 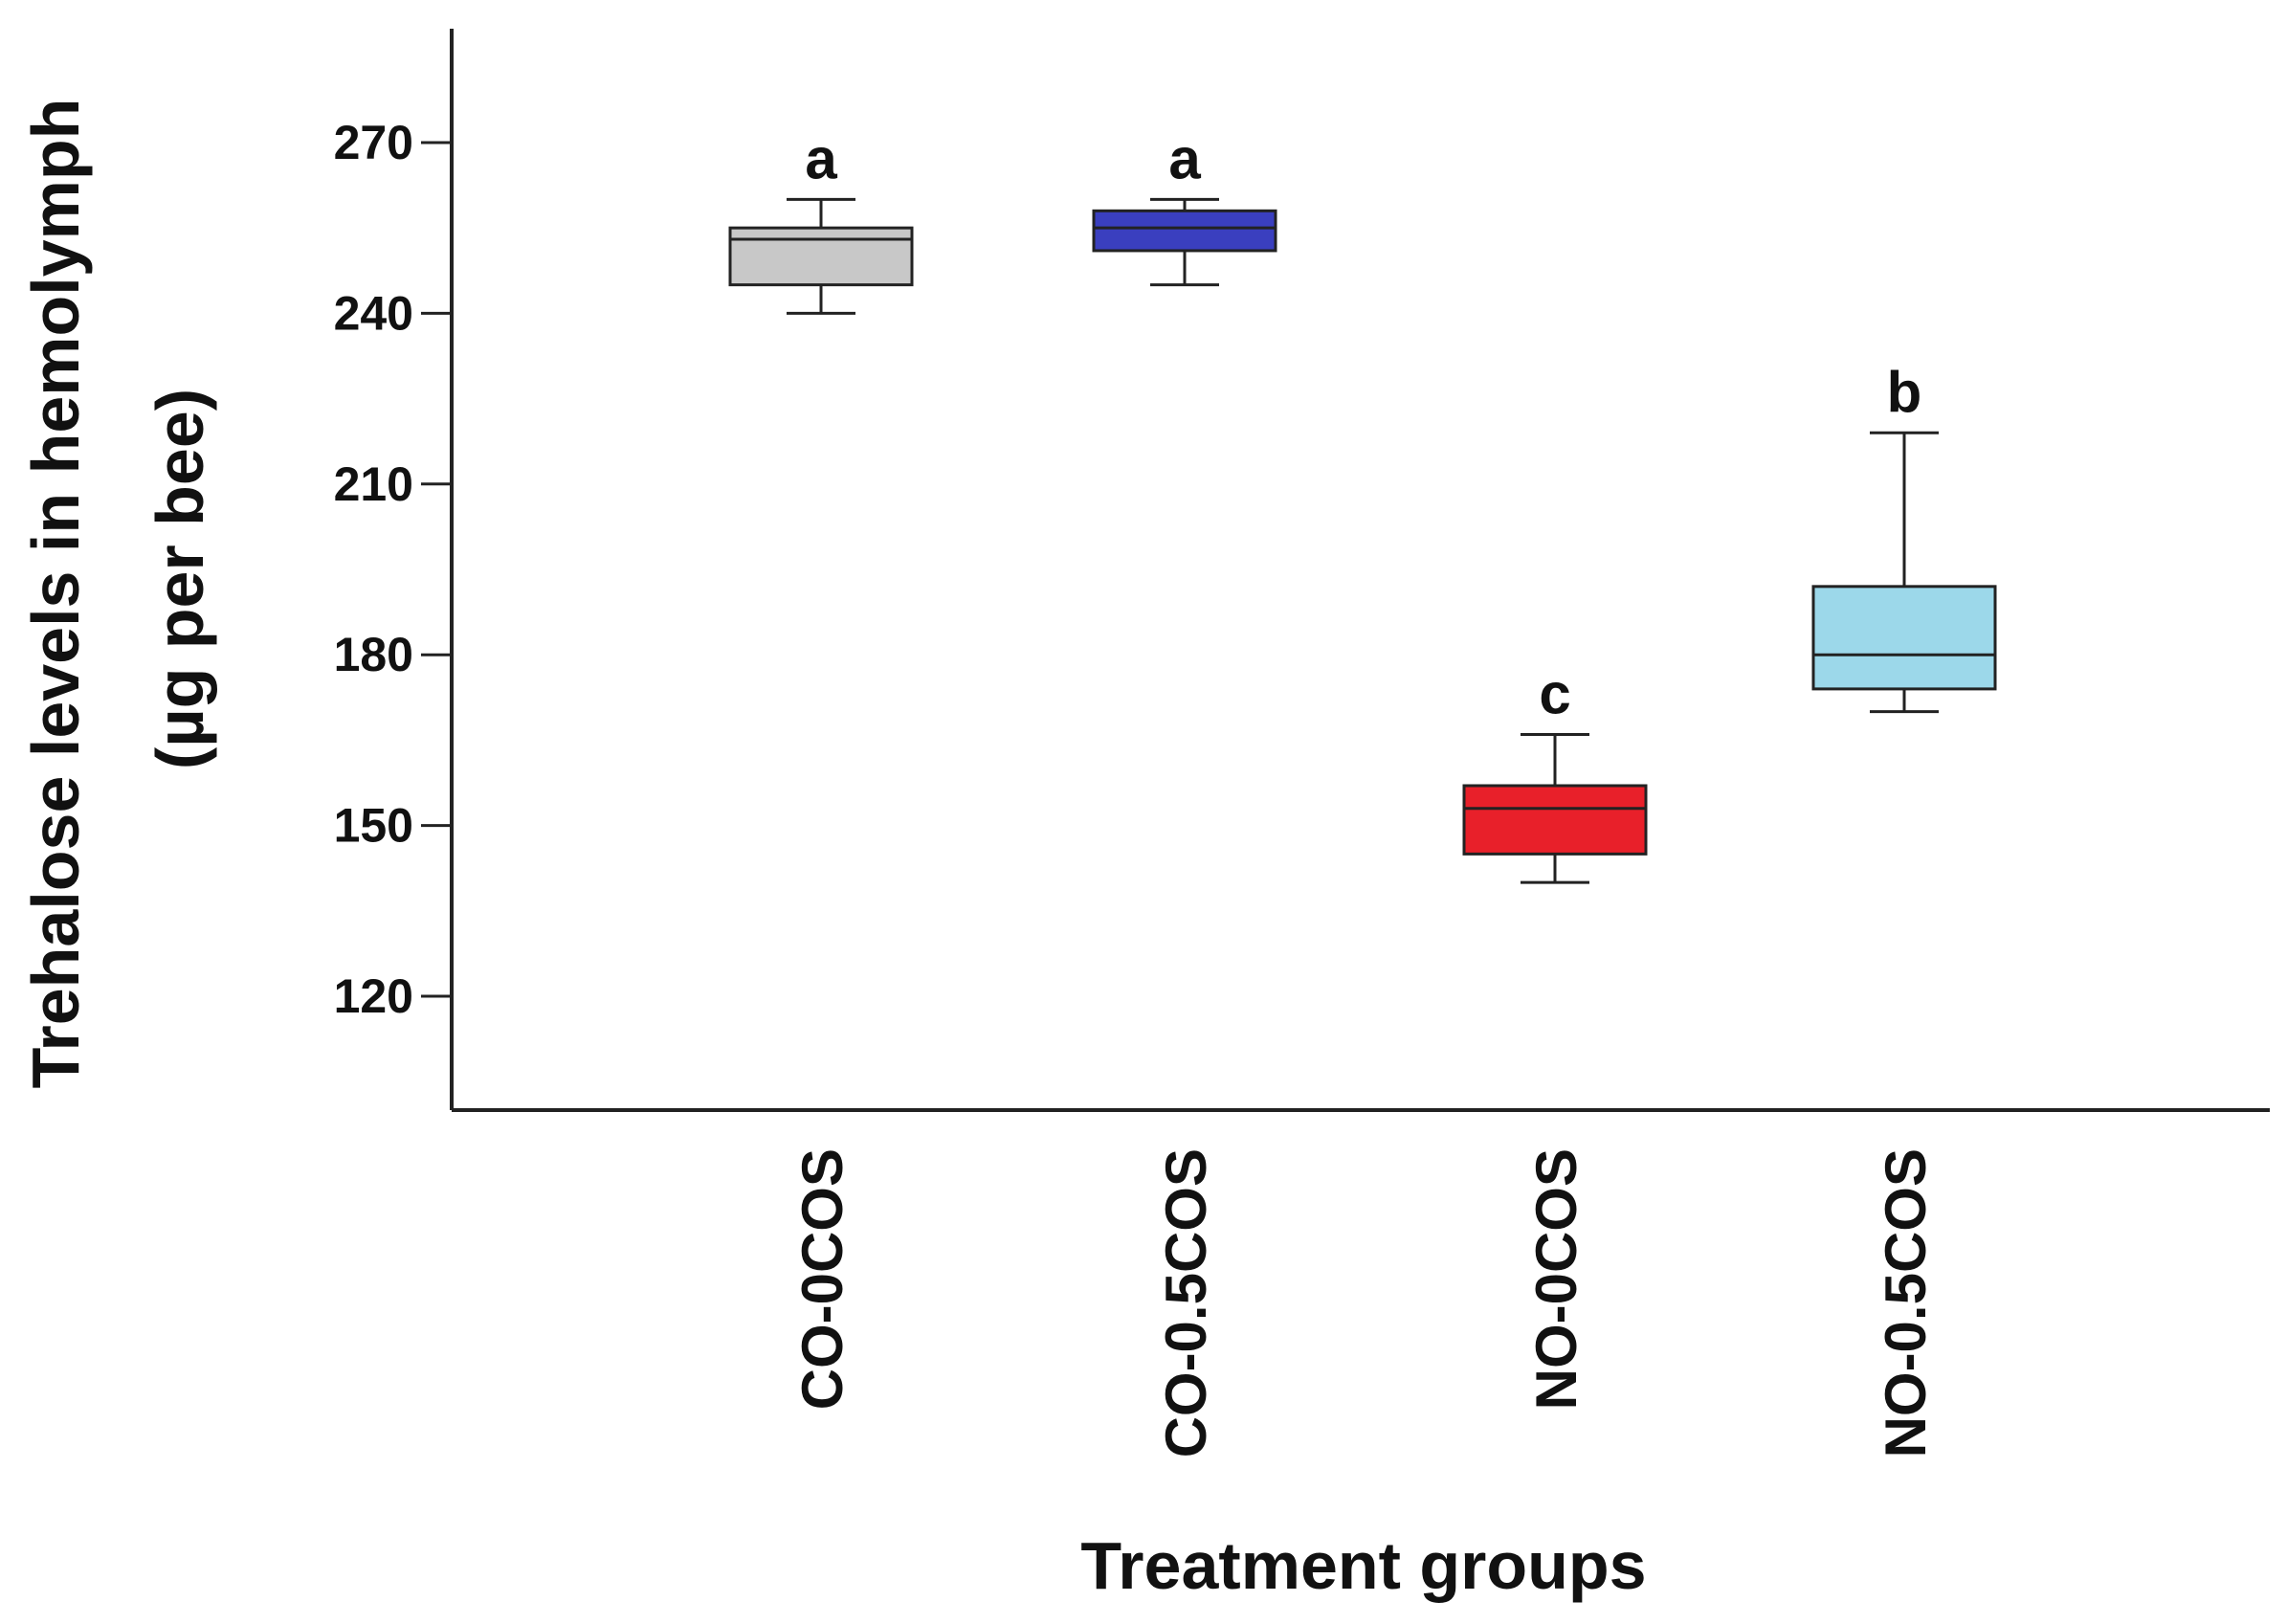 I want to click on x-axis-title: Treatment groups, so click(x=1363, y=1566).